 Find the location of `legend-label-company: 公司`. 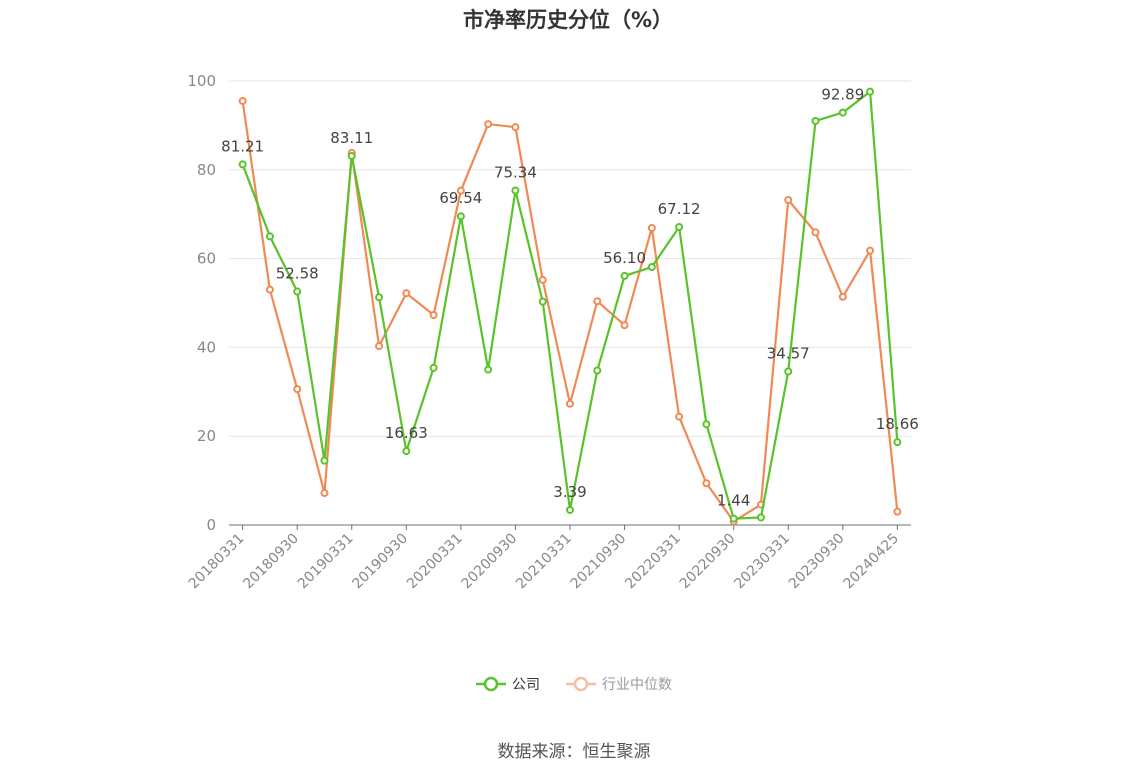

legend-label-company: 公司 is located at coordinates (526, 685).